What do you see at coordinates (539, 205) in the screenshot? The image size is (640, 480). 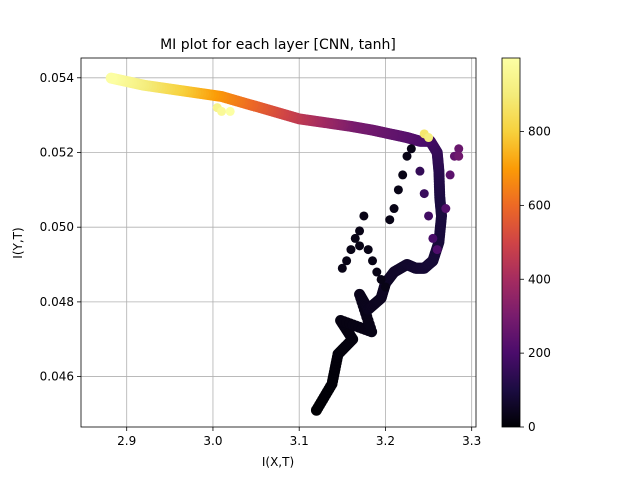 I see `colorbar-tick-label: 600` at bounding box center [539, 205].